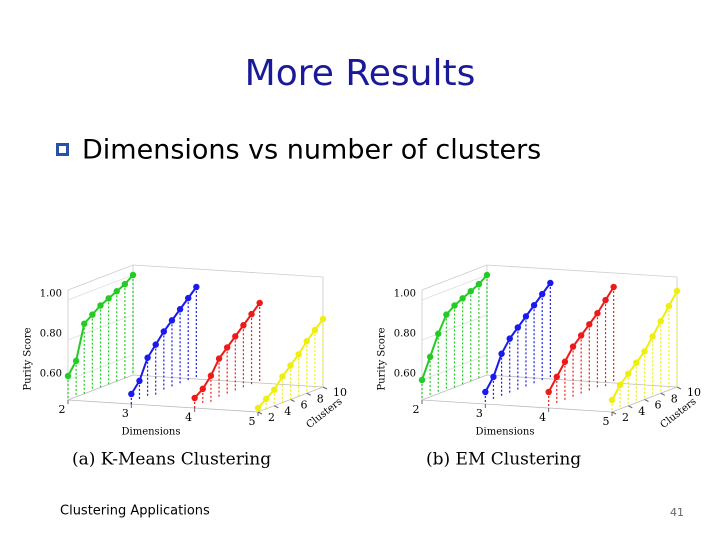 The height and width of the screenshot is (540, 720). I want to click on y-tick-label: 10, so click(694, 392).